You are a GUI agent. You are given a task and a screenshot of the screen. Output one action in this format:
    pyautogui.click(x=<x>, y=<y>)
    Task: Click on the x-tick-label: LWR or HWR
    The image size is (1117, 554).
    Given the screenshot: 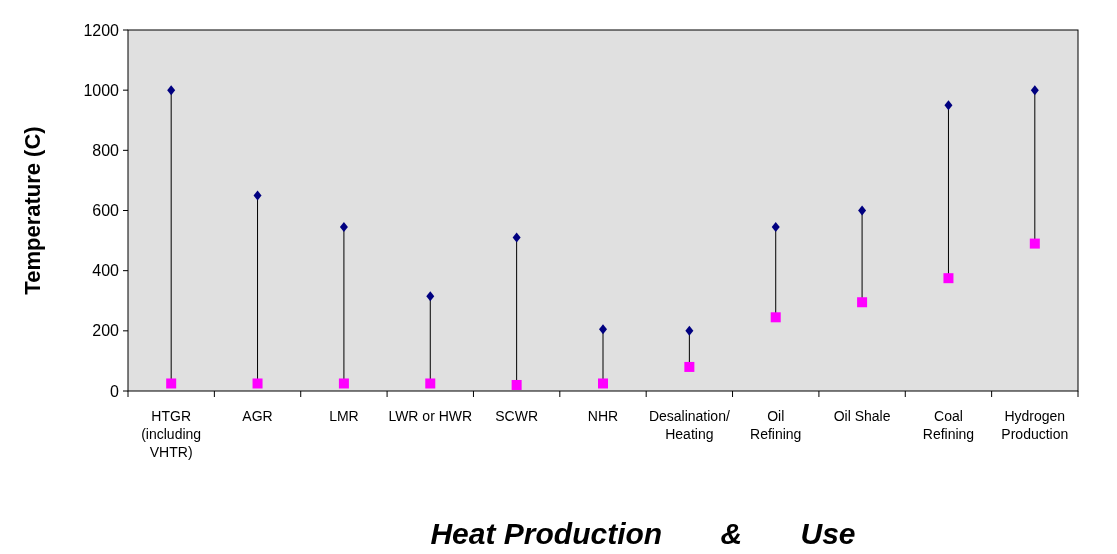 What is the action you would take?
    pyautogui.click(x=430, y=416)
    